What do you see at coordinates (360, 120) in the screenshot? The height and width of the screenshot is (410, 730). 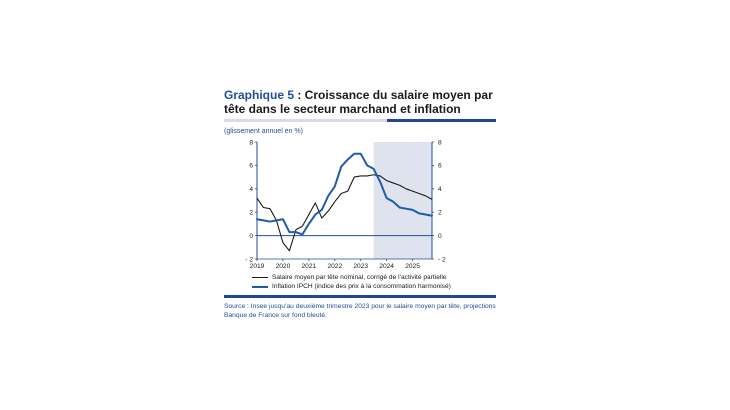 I see `title-rule` at bounding box center [360, 120].